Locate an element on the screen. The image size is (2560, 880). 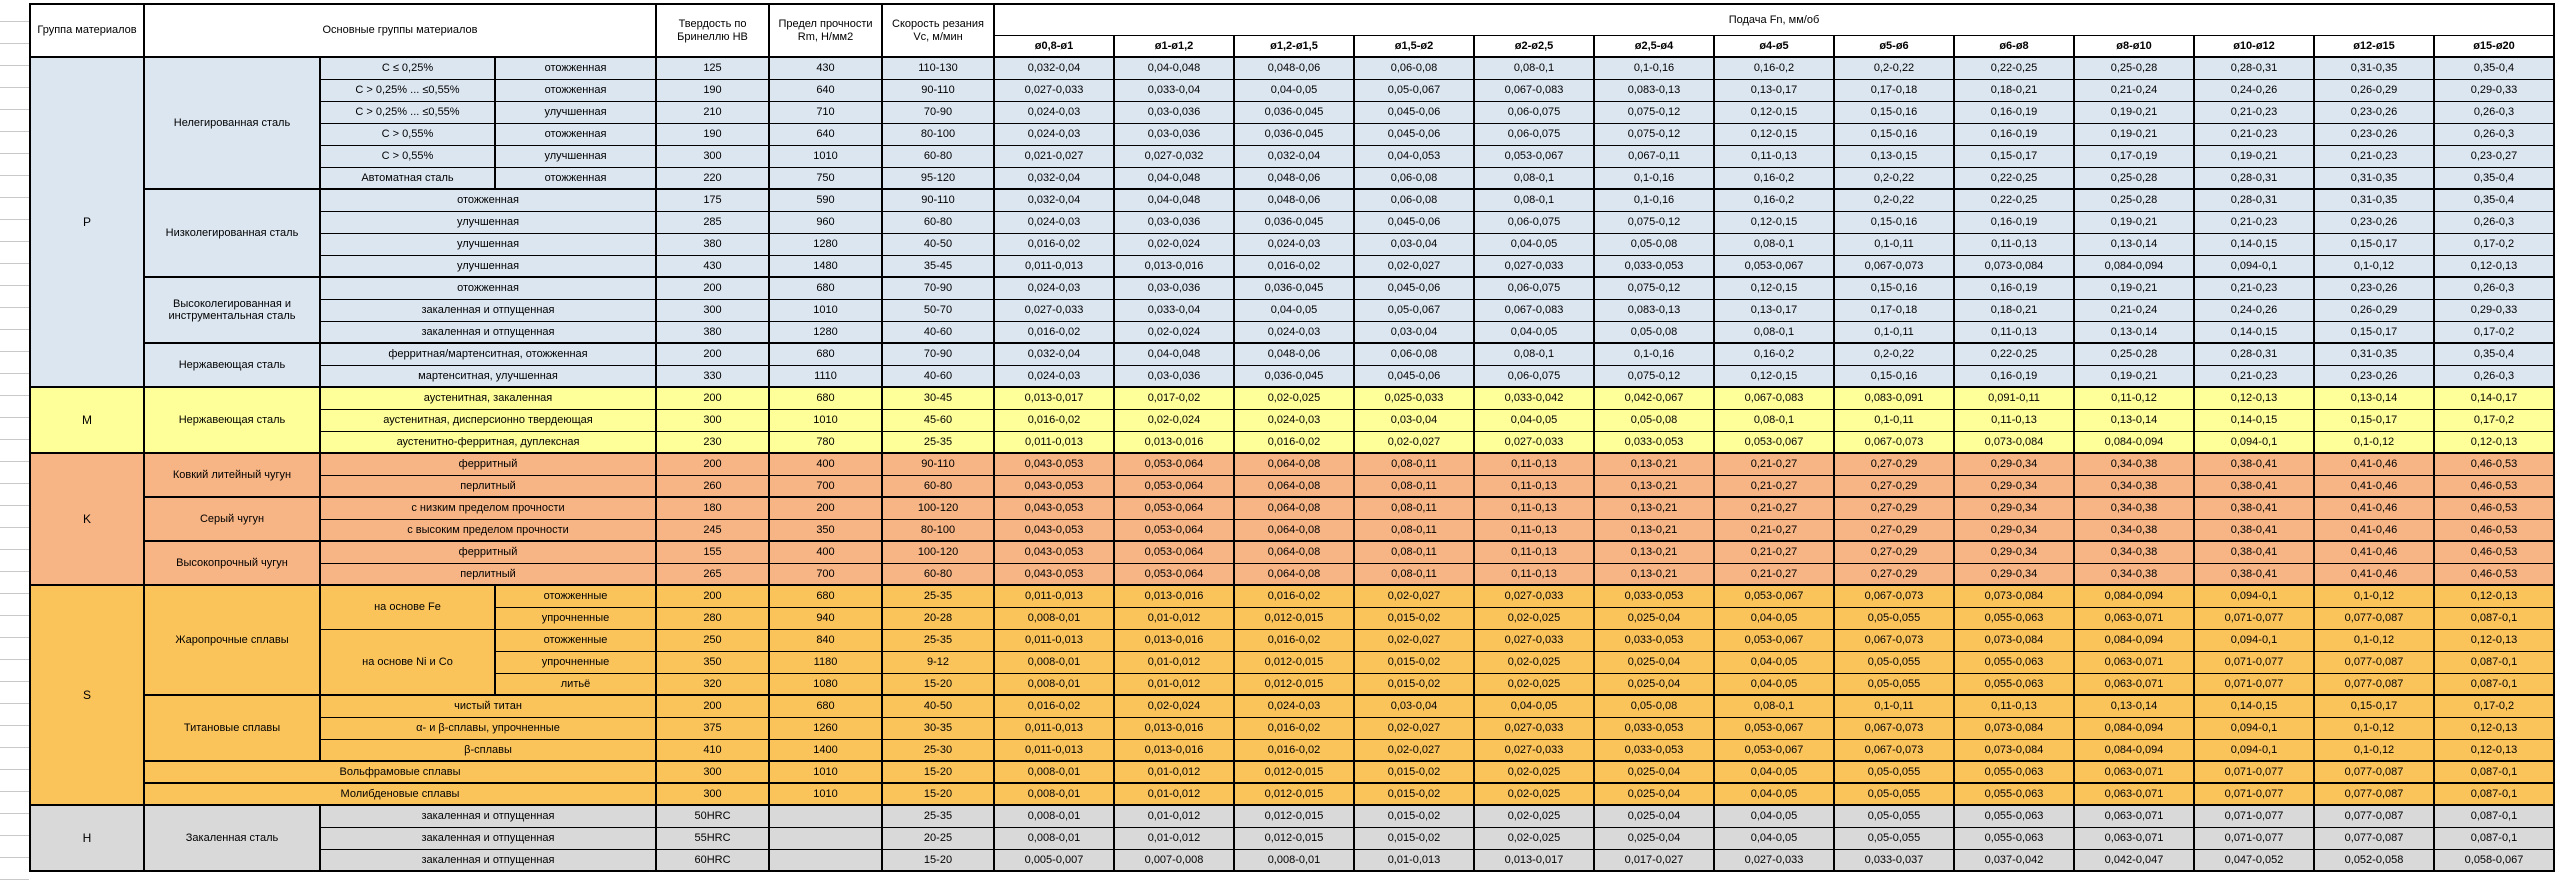
state-cell: отожженная is located at coordinates (575, 134).